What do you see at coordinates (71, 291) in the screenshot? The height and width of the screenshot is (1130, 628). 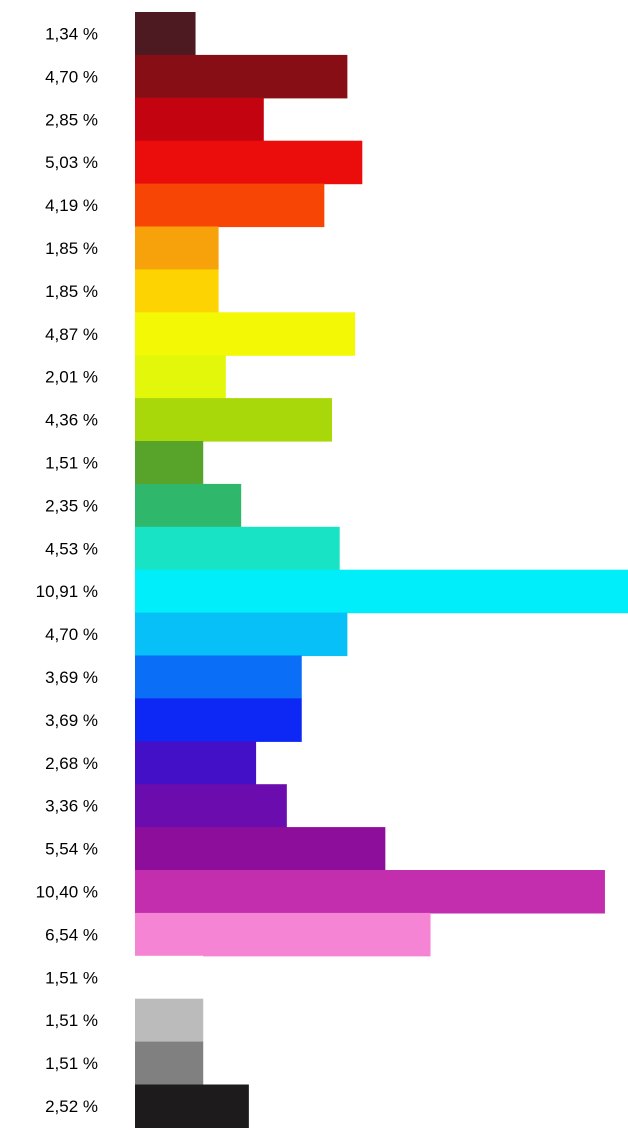 I see `tick-label-7: 1,85 %` at bounding box center [71, 291].